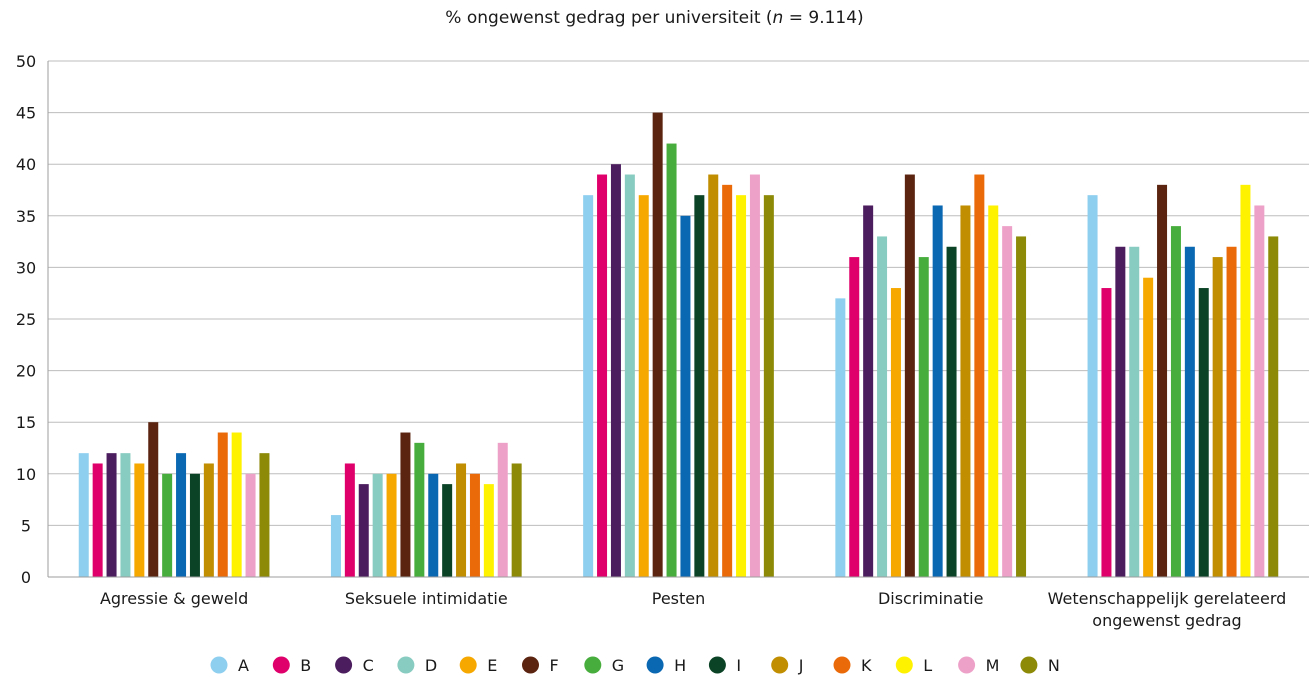  What do you see at coordinates (852, 665) in the screenshot?
I see `legend-item-K: K` at bounding box center [852, 665].